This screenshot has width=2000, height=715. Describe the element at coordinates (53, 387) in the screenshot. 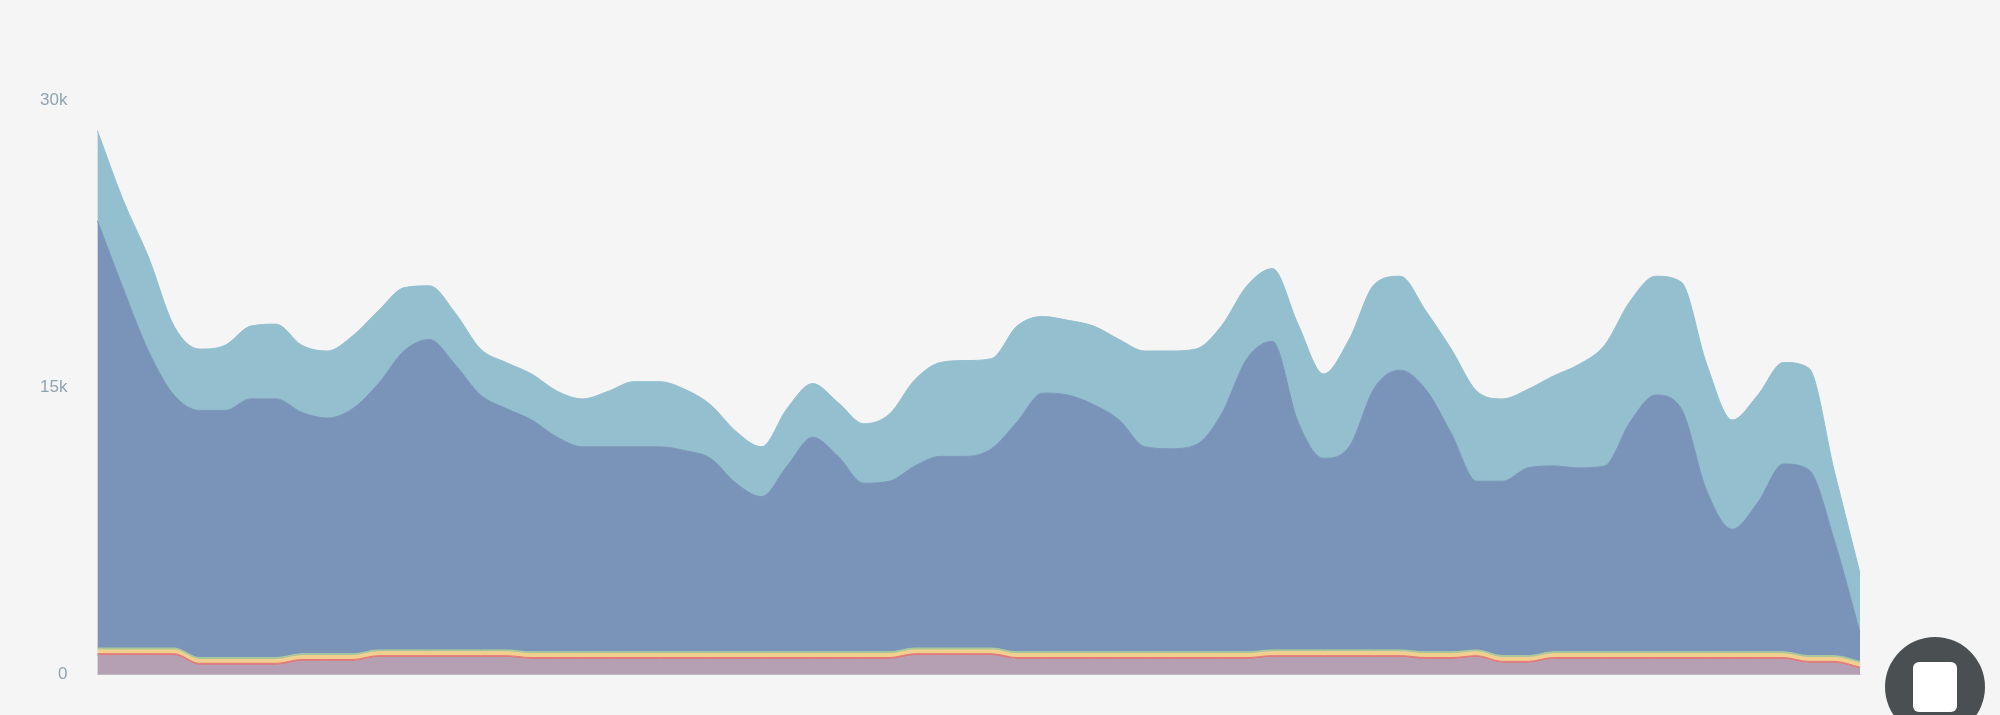

I see `y-tick-label: 15k` at that location.